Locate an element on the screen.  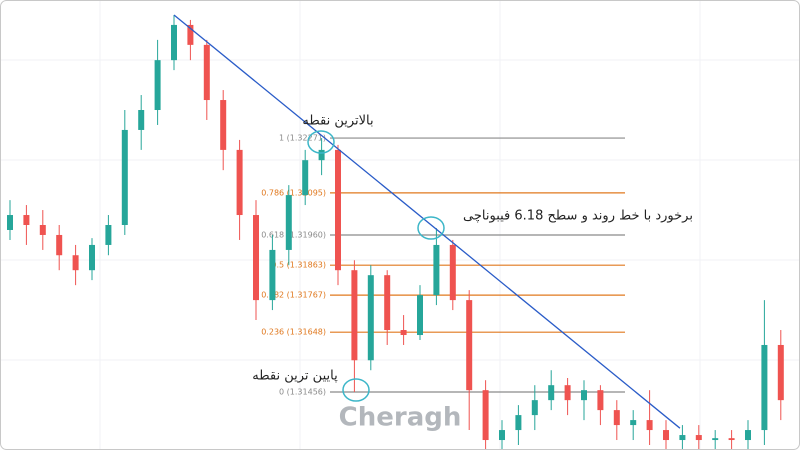
watermark: Cheragh is located at coordinates (400, 418).